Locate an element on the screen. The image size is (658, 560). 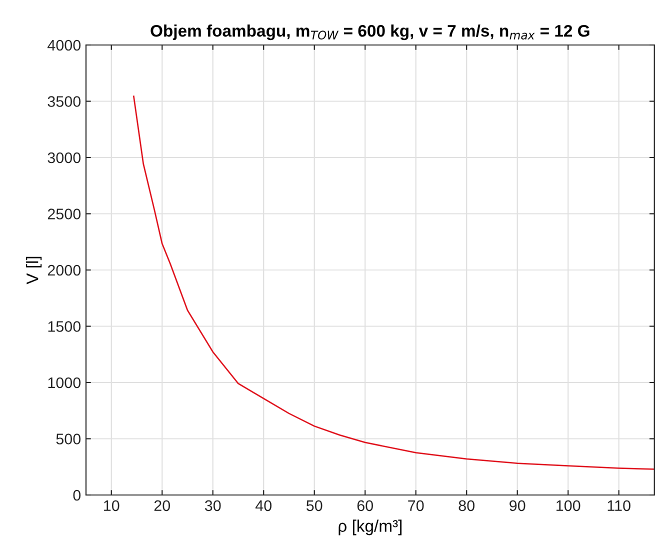
x-tick-label: 90 is located at coordinates (518, 506).